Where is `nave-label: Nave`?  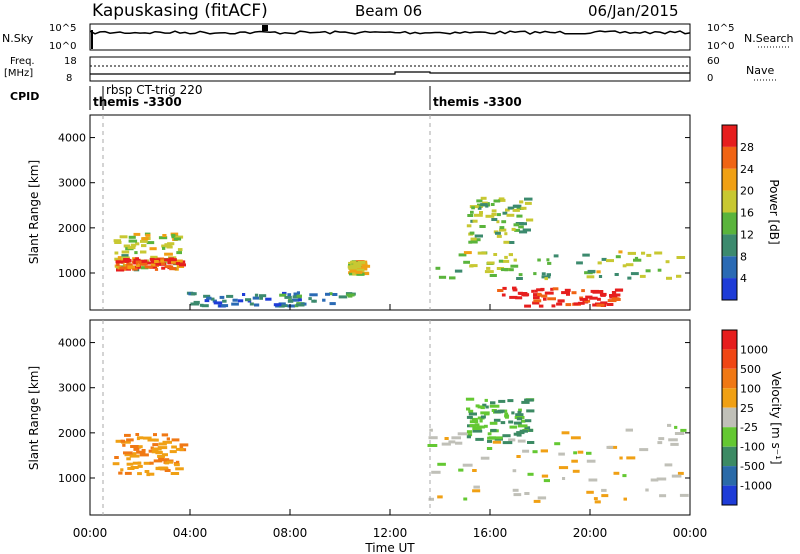 nave-label: Nave is located at coordinates (760, 70).